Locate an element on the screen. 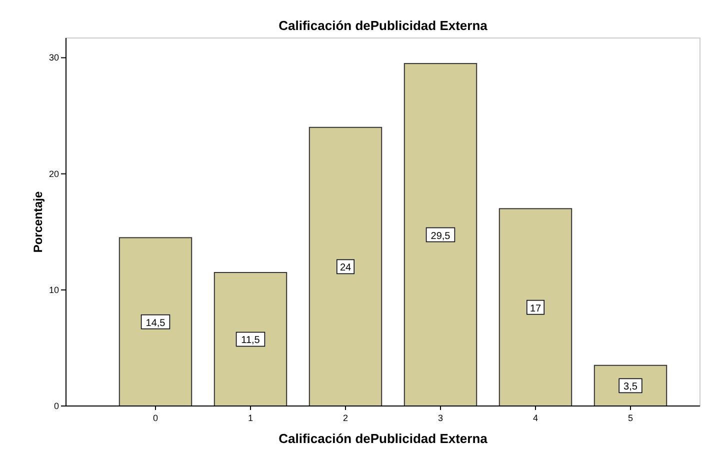 The image size is (702, 454). data-label: 14,5 is located at coordinates (156, 323).